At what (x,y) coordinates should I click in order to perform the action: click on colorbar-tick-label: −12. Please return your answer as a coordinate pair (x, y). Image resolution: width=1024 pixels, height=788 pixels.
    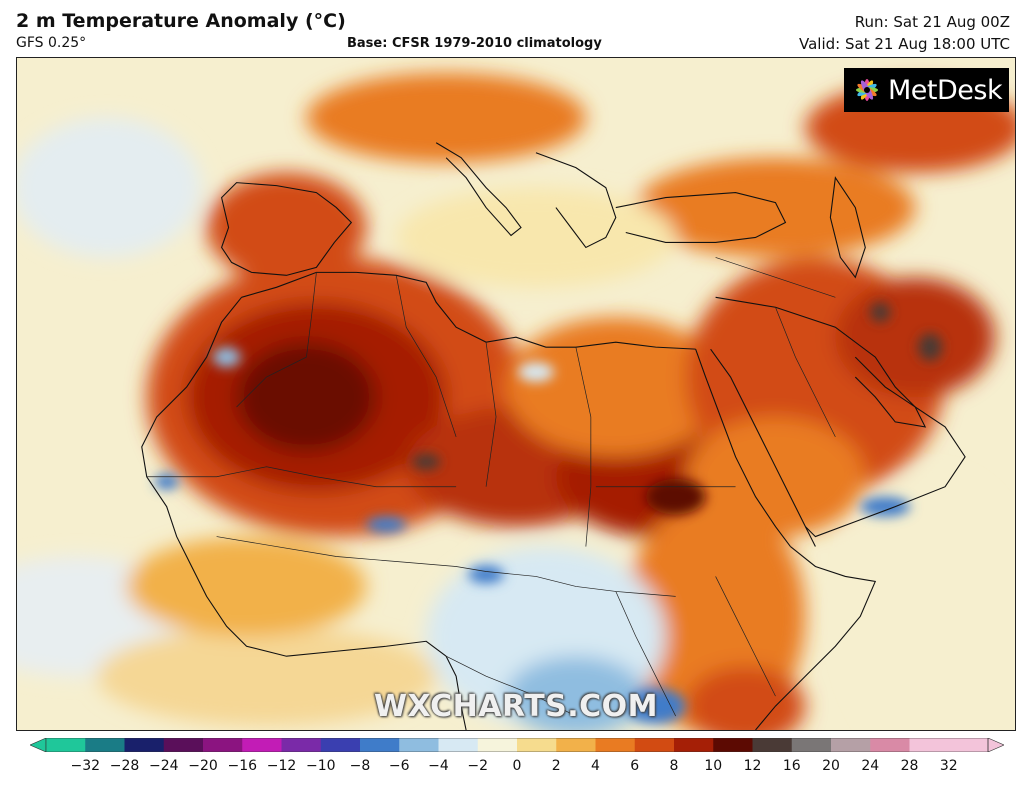
    Looking at the image, I should click on (281, 766).